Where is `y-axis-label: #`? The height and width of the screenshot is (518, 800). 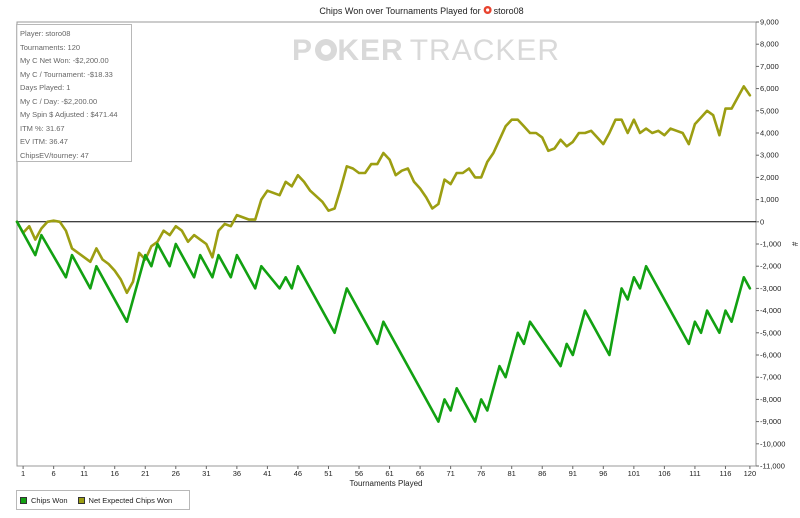 y-axis-label: # is located at coordinates (794, 244).